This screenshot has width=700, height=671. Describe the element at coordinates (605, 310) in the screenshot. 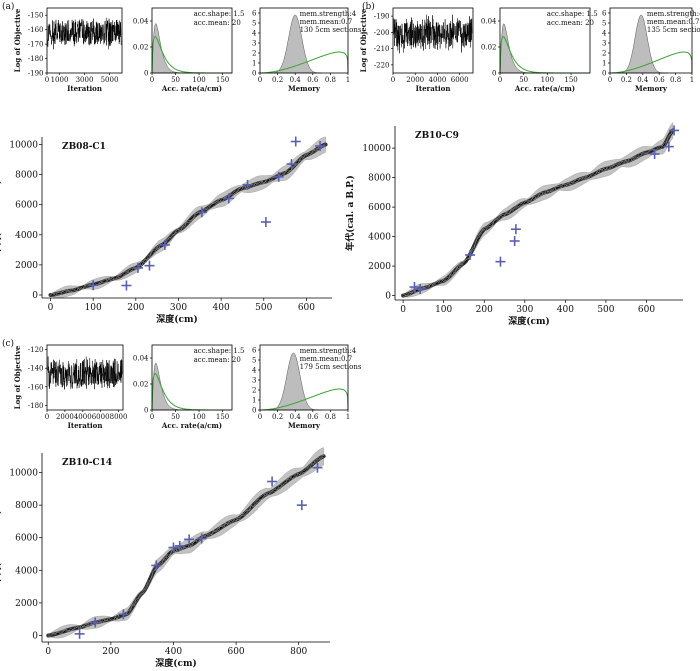

I see `x-tick-label: 500` at that location.